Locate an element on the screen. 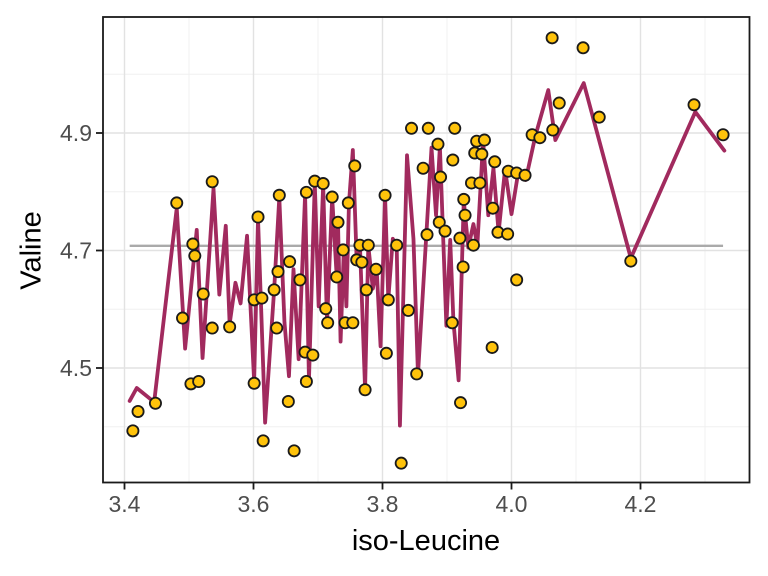  y-tick-label: 4.7 is located at coordinates (76, 251).